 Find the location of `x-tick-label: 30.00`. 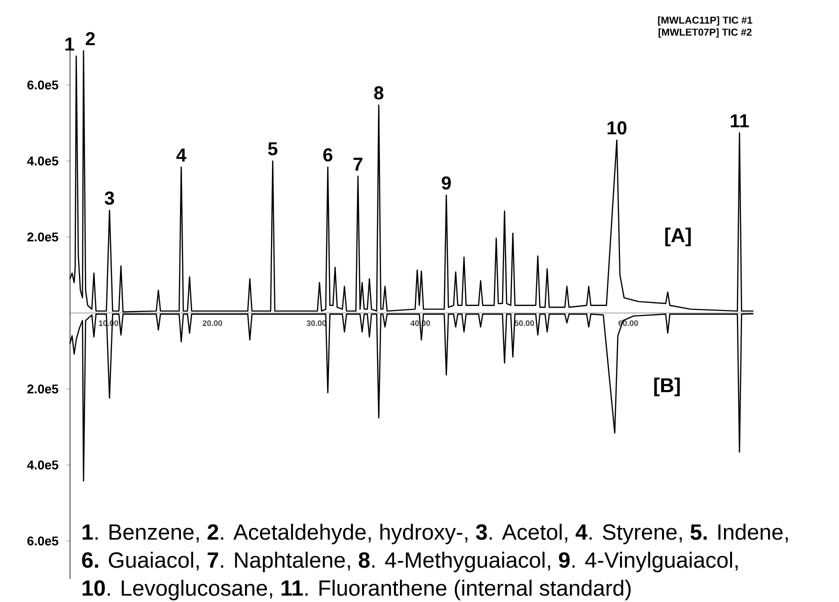

x-tick-label: 30.00 is located at coordinates (316, 323).